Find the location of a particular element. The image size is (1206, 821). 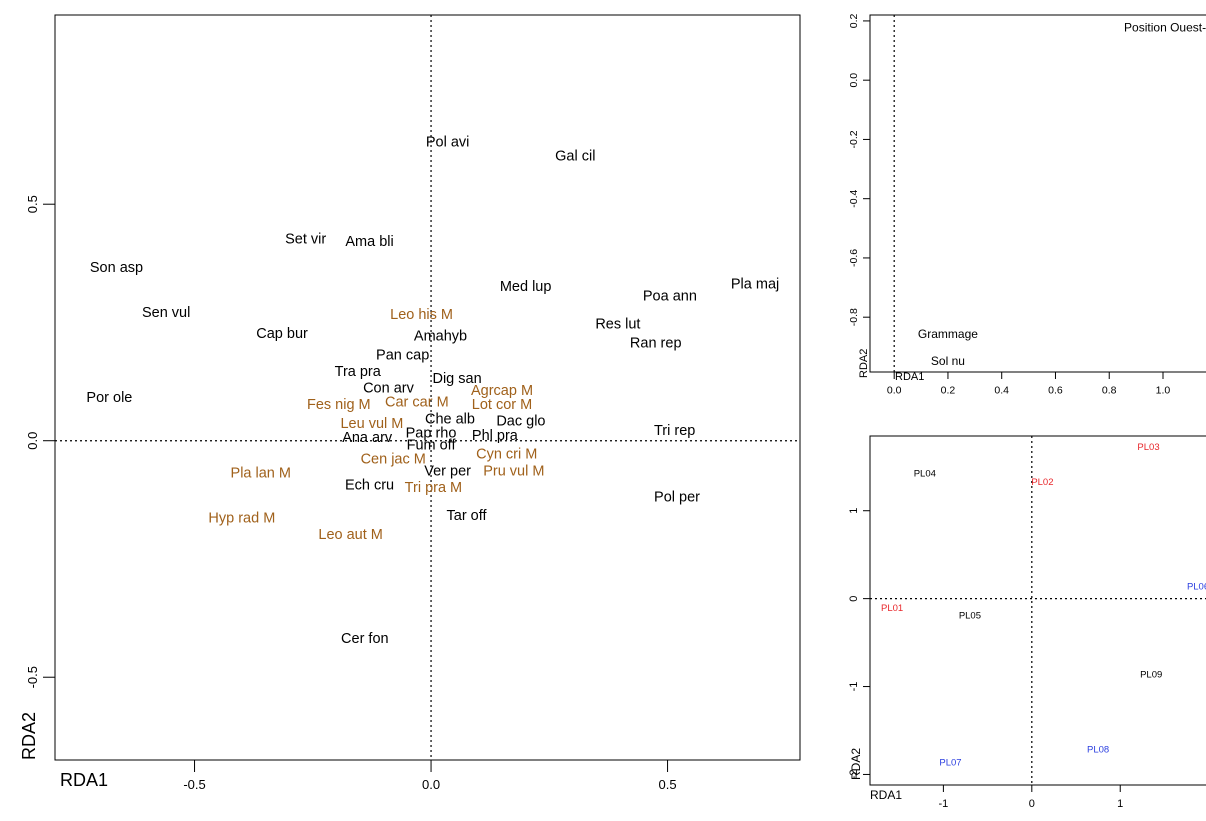

point-label: Poa ann is located at coordinates (670, 296).